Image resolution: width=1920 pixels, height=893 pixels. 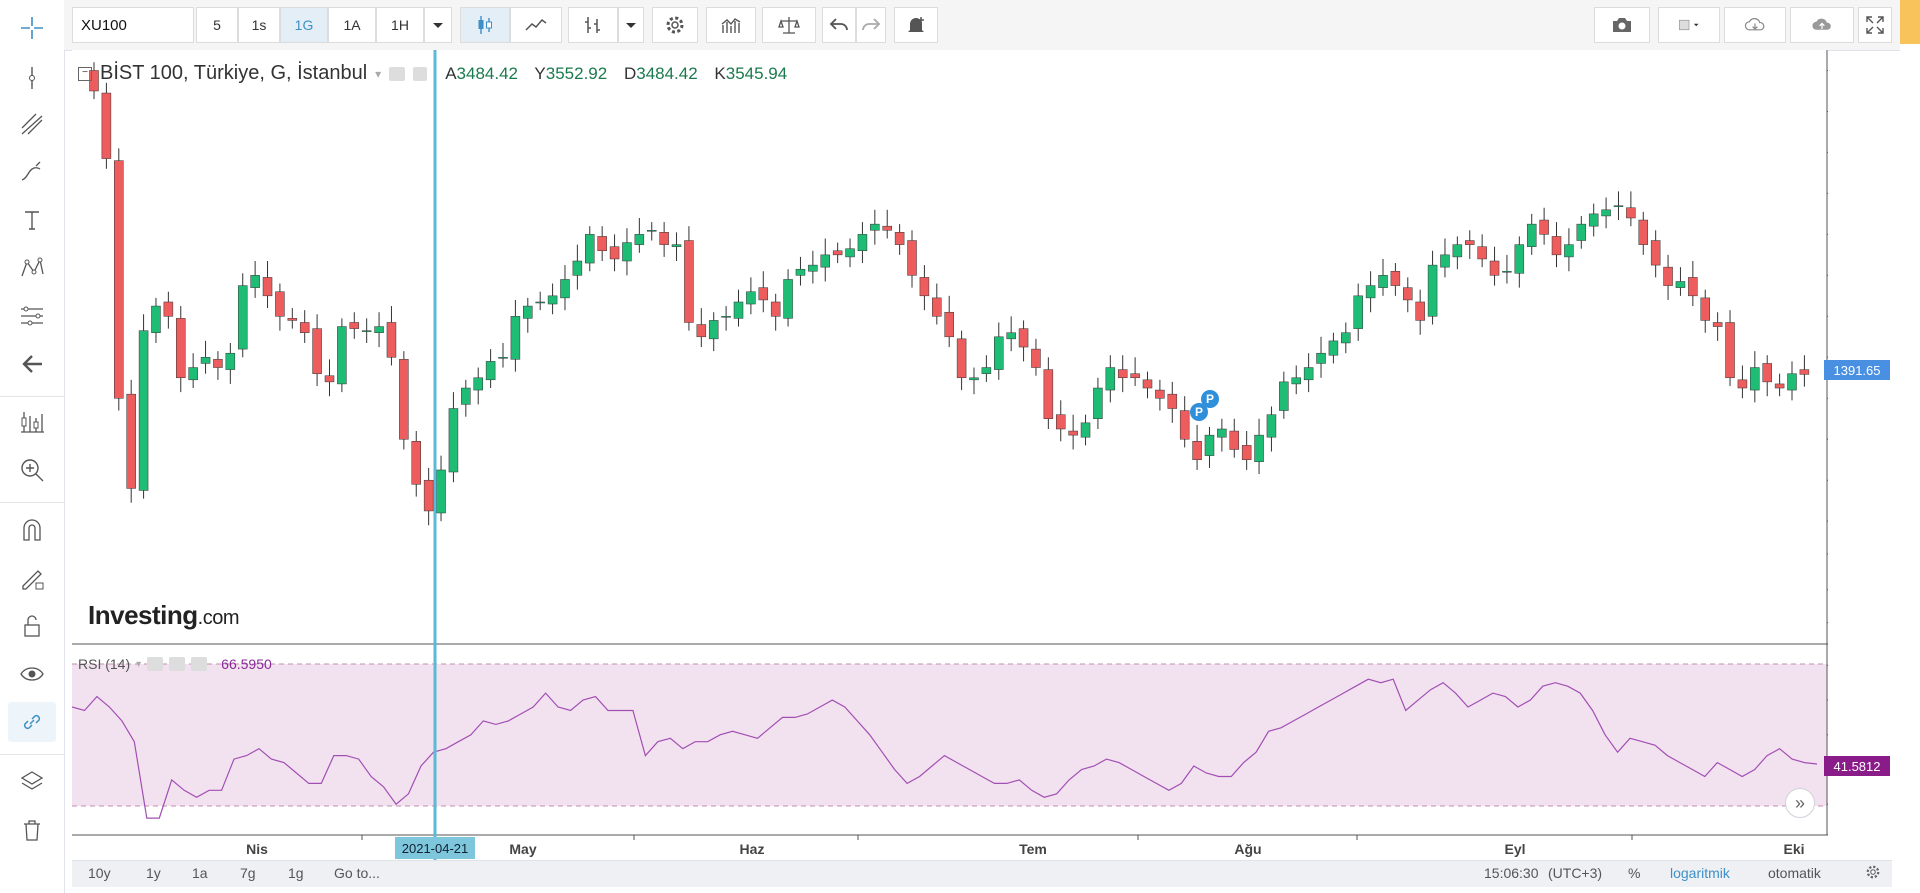 What do you see at coordinates (378, 73) in the screenshot?
I see `legend-dropdown-icon: ▾` at bounding box center [378, 73].